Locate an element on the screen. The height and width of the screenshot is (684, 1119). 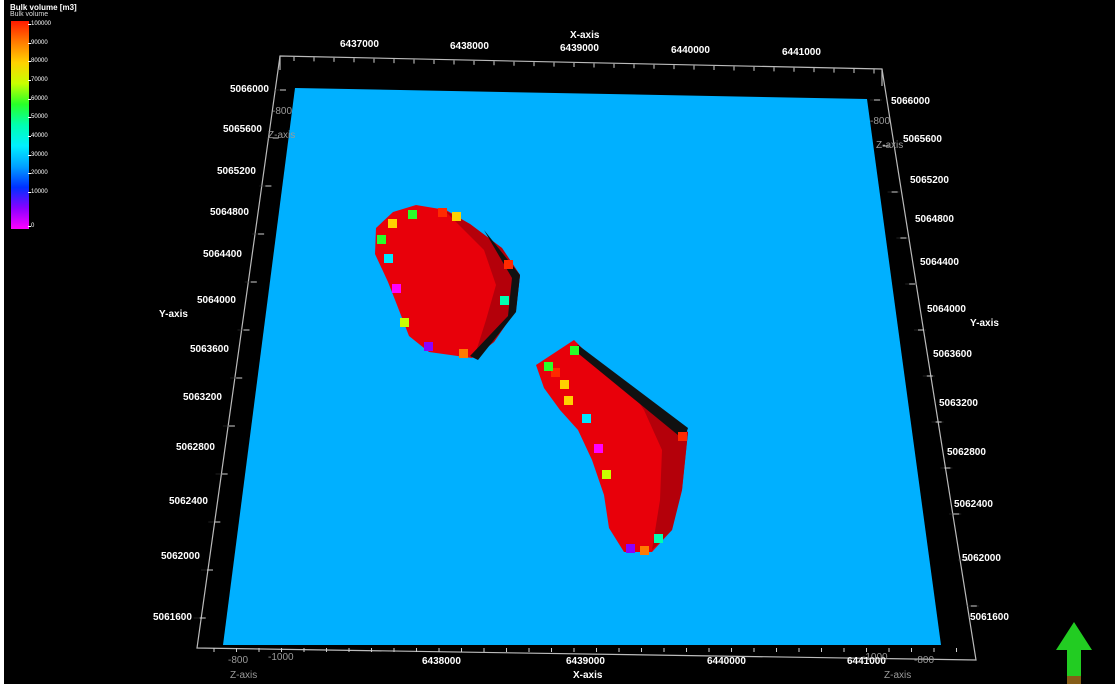
z-tick-top-right: -800 is located at coordinates (880, 121).